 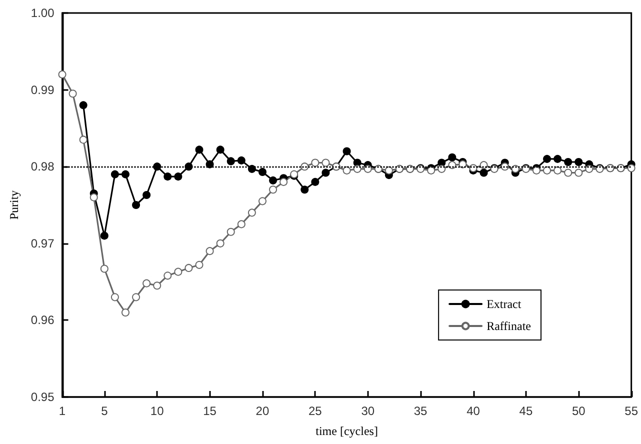 I want to click on x-tick-label: 15, so click(x=210, y=411).